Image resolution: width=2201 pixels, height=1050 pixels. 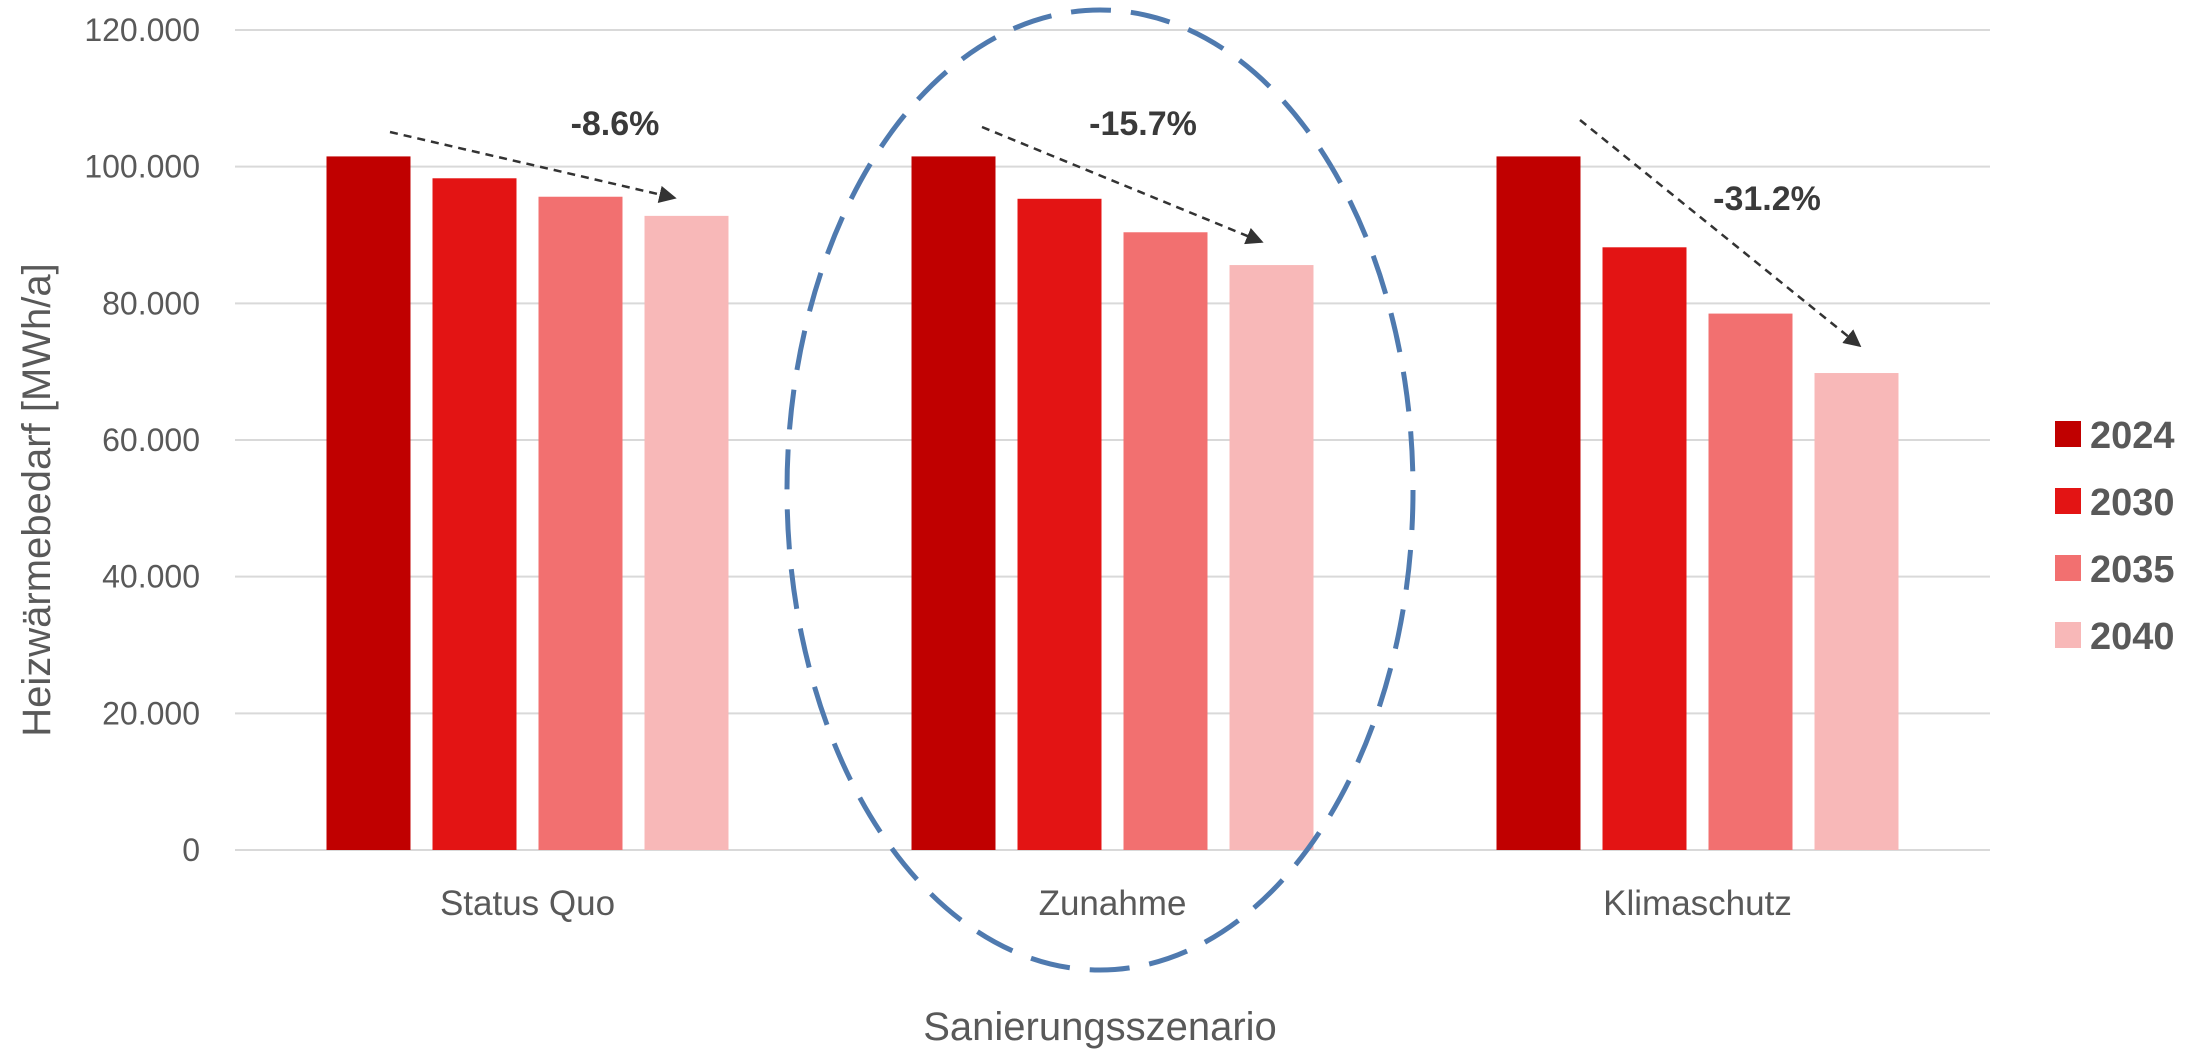 What do you see at coordinates (1122, 185) in the screenshot?
I see `trend-arrow-zunahme` at bounding box center [1122, 185].